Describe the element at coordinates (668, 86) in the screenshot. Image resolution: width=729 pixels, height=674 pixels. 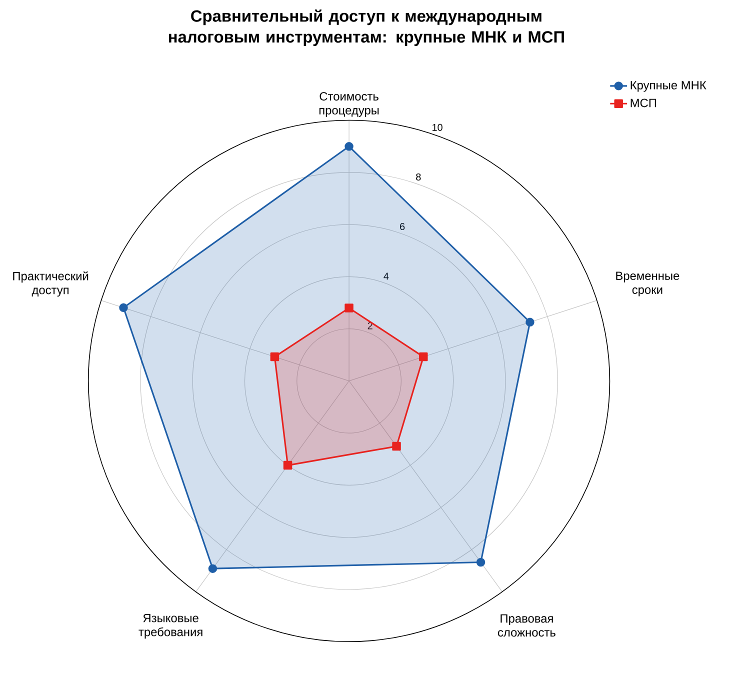
I see `legend-label: Крупные МНК` at that location.